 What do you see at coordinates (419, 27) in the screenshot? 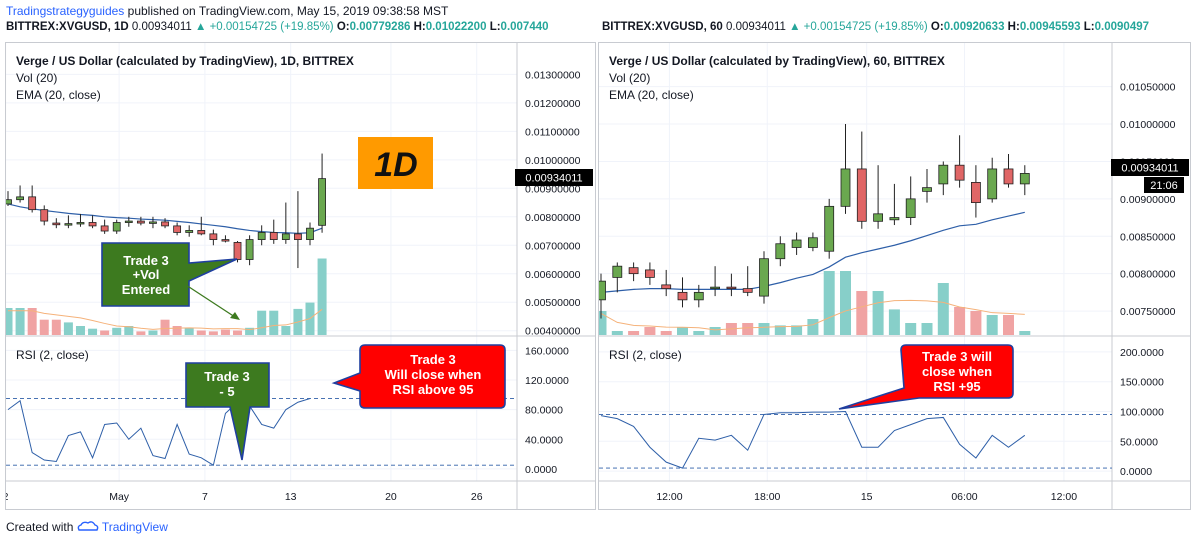
I see `left-high-label: H:` at bounding box center [419, 27].